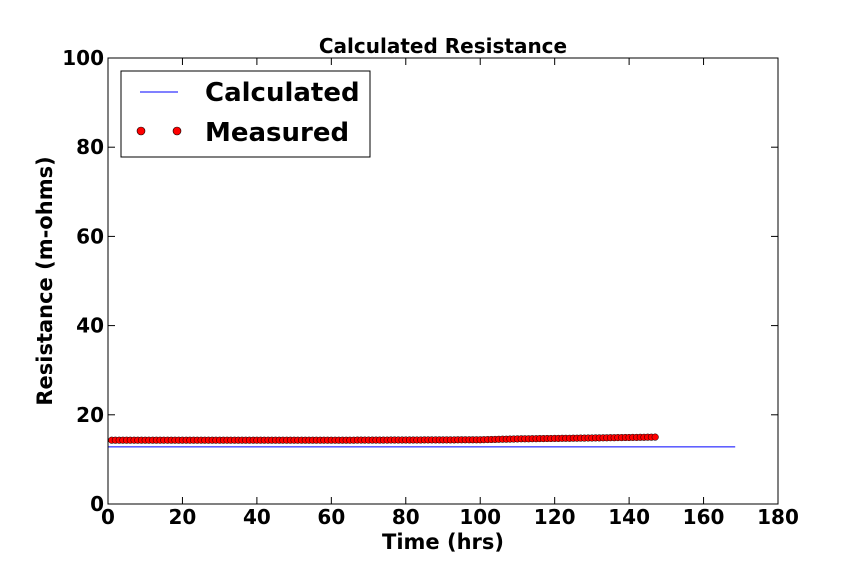 This screenshot has width=864, height=576. What do you see at coordinates (443, 542) in the screenshot?
I see `x-axis-label: Time (hrs)` at bounding box center [443, 542].